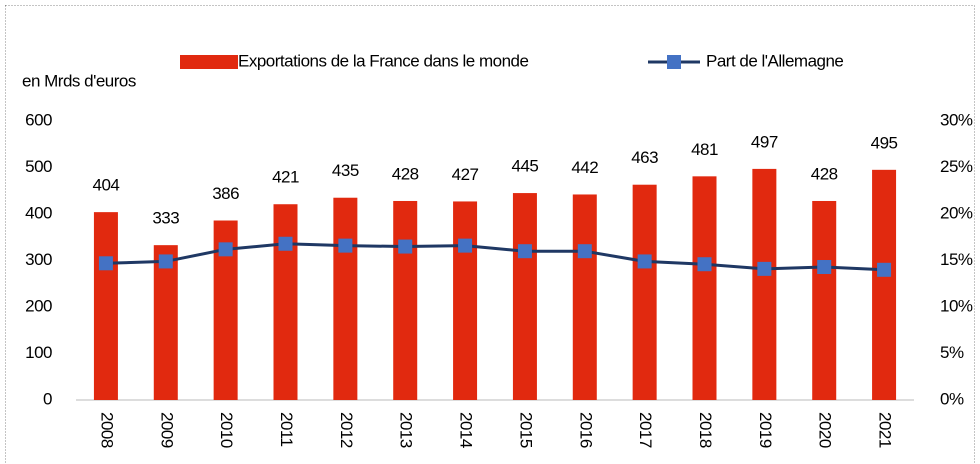  What do you see at coordinates (38, 212) in the screenshot?
I see `y-tick-label: 400` at bounding box center [38, 212].